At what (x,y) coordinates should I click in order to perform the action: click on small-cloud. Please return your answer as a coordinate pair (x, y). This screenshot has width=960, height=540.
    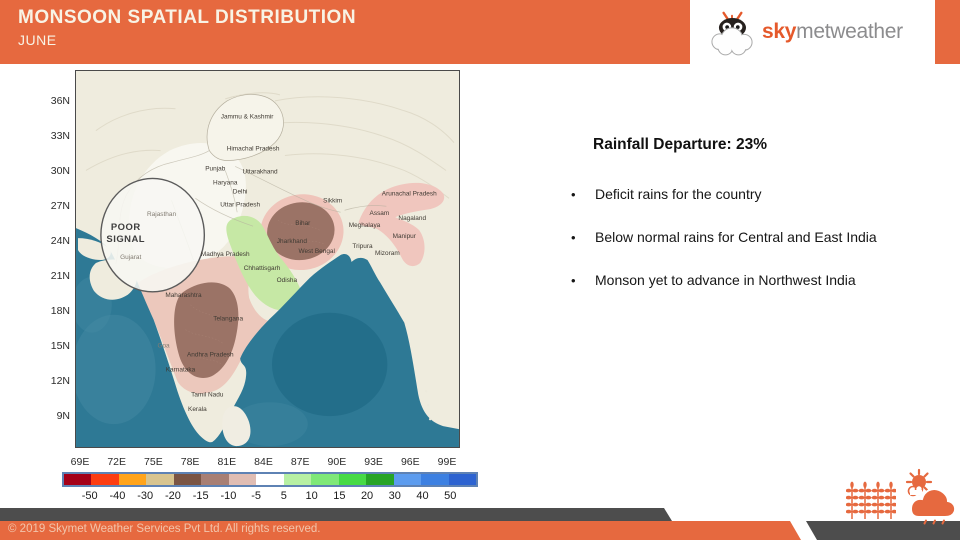
    Looking at the image, I should click on (915, 490).